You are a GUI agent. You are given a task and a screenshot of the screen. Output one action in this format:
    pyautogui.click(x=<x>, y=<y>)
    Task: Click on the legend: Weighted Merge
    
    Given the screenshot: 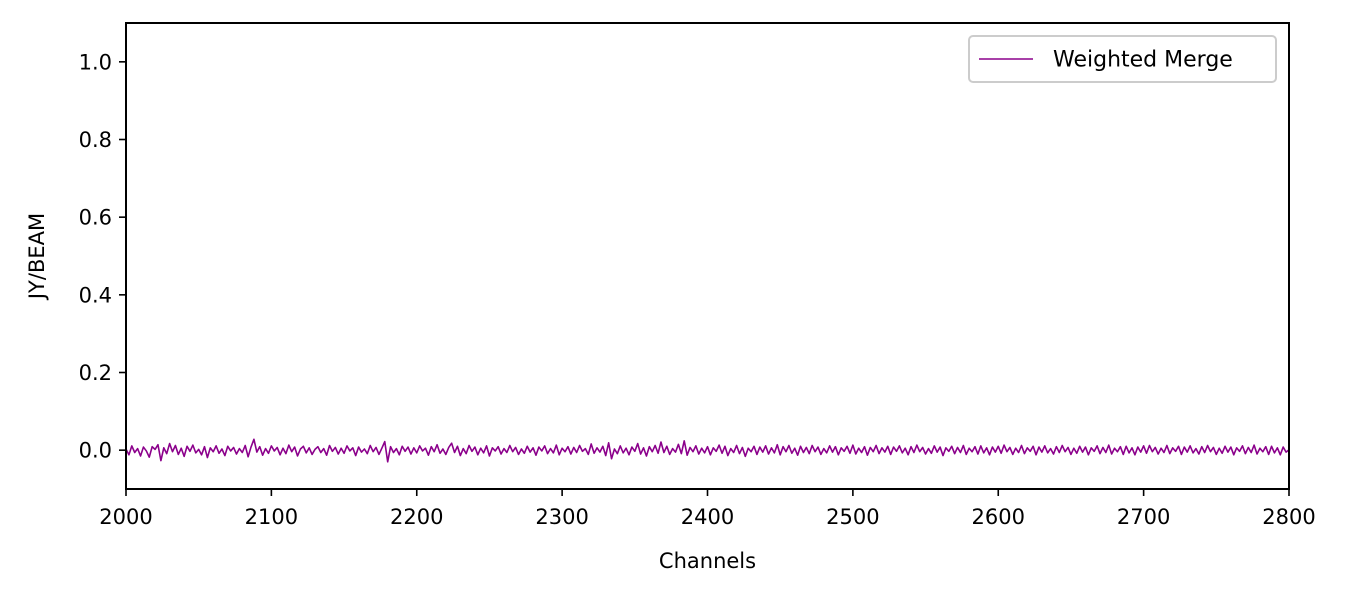 What is the action you would take?
    pyautogui.click(x=1122, y=59)
    